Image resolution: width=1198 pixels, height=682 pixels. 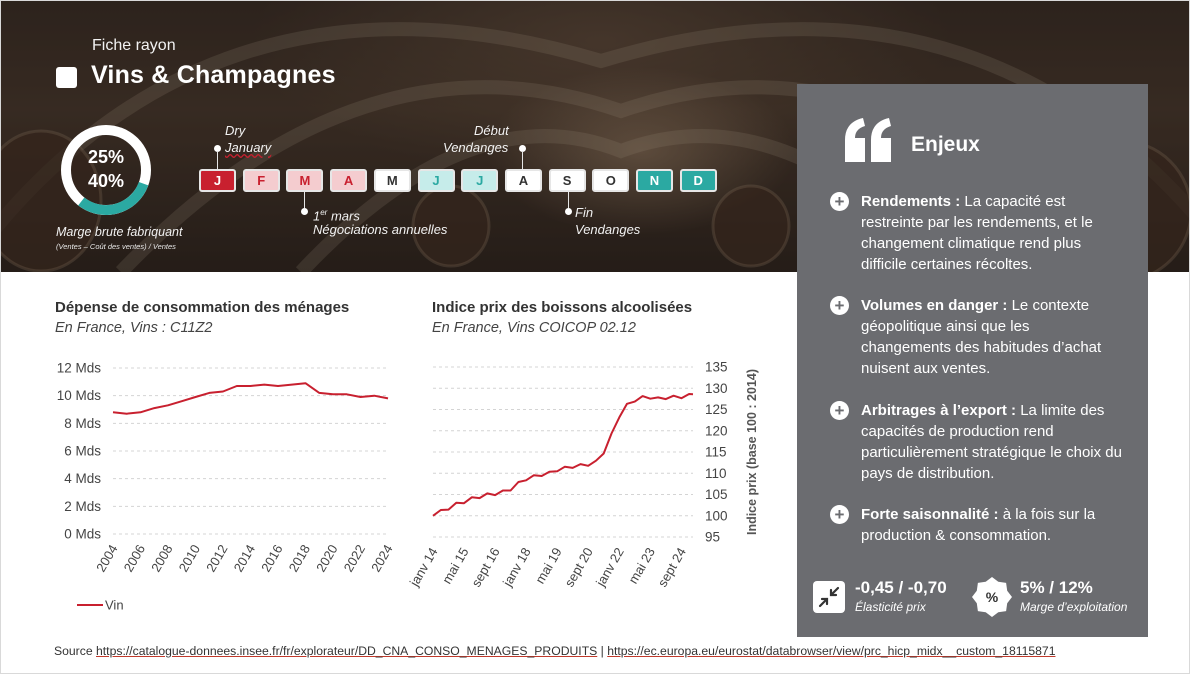 What do you see at coordinates (79, 368) in the screenshot?
I see `y-tick-label: 12 Mds` at bounding box center [79, 368].